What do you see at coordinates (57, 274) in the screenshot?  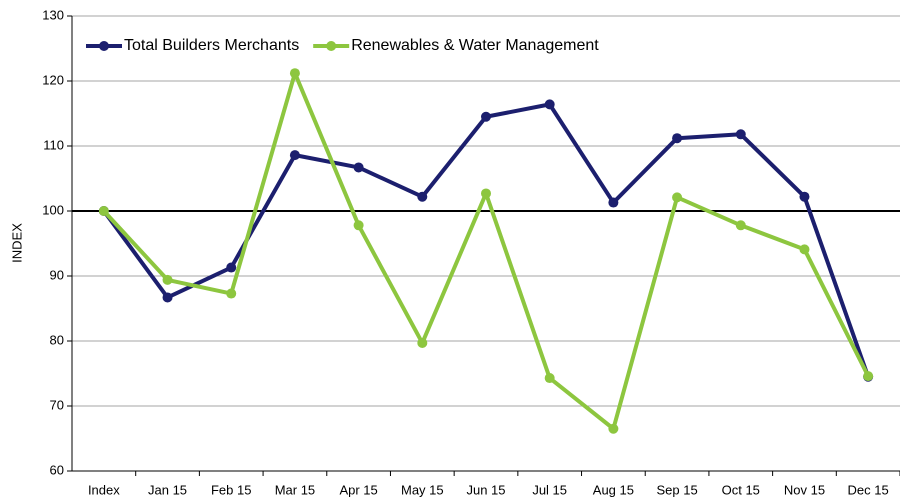 I see `y-tick-label: 90` at bounding box center [57, 274].